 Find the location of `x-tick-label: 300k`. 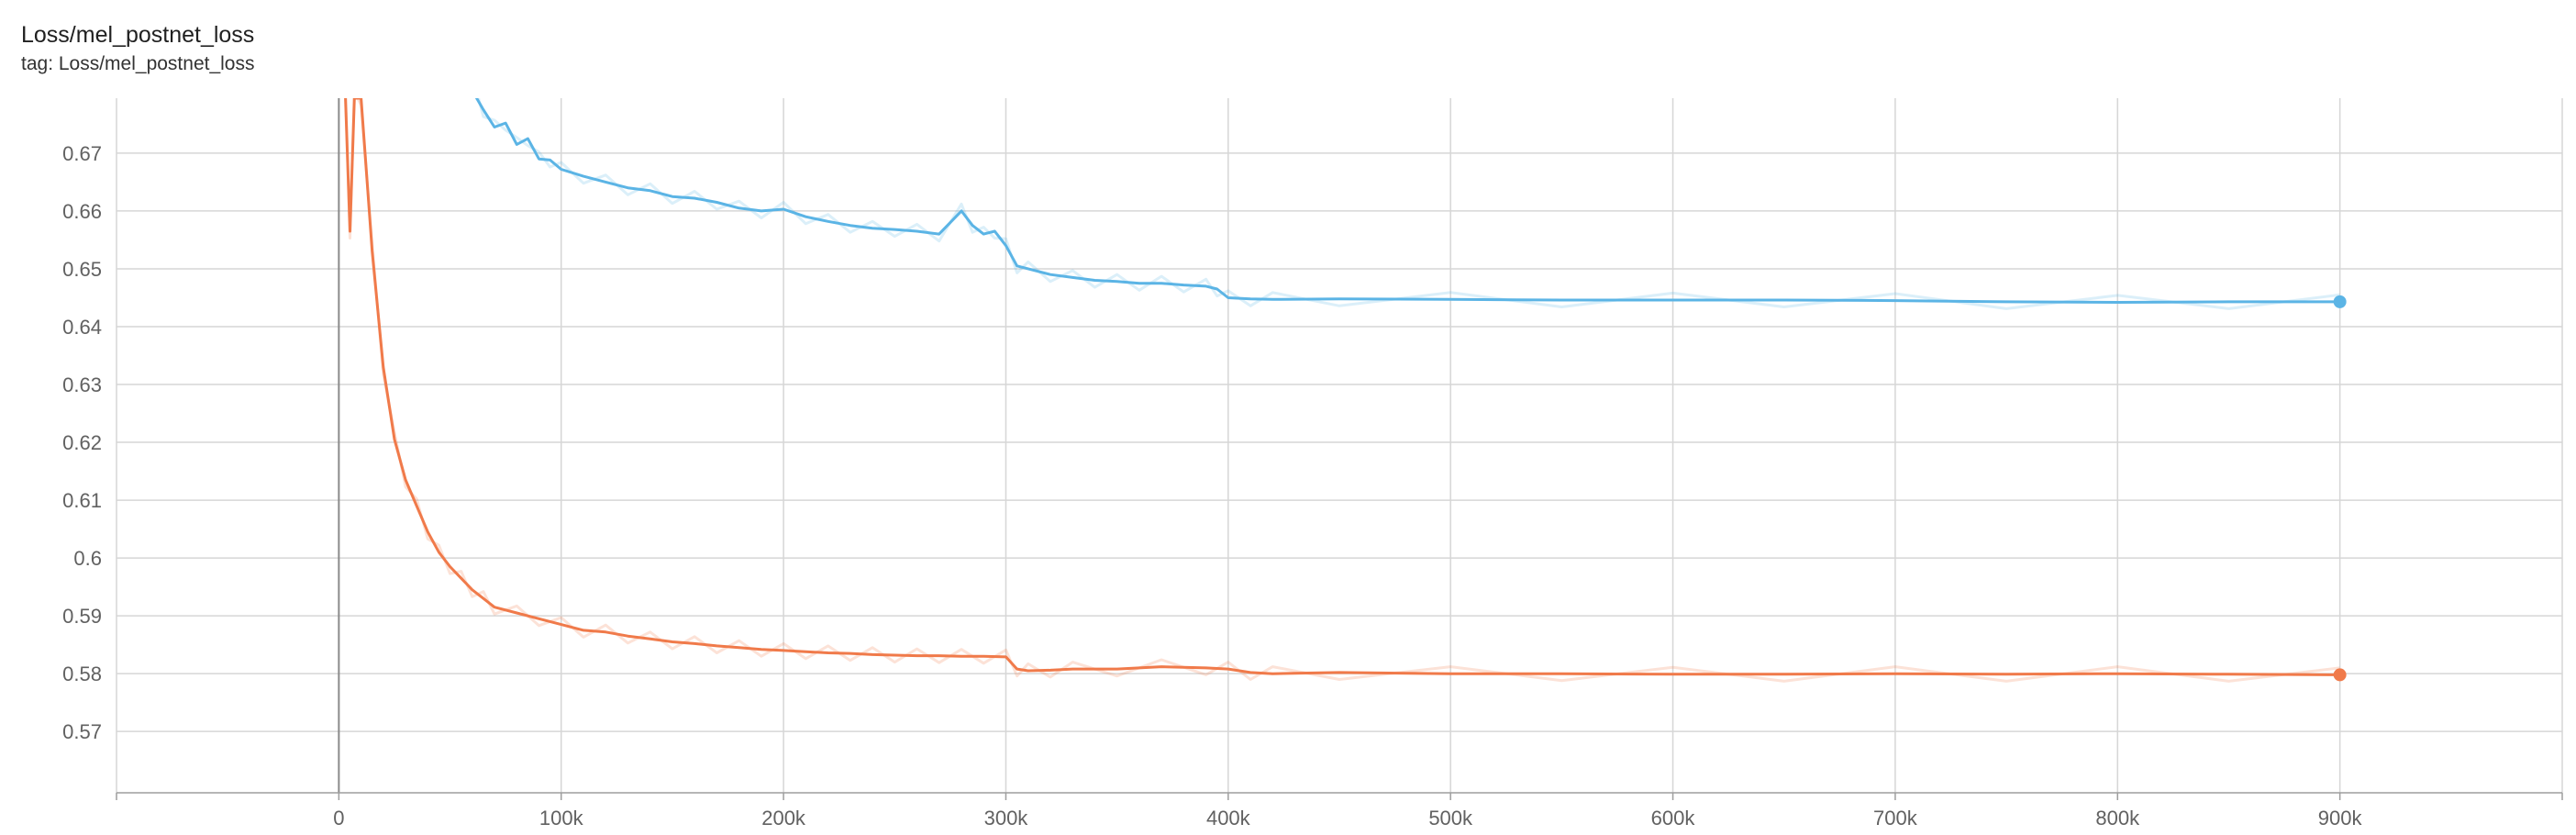

x-tick-label: 300k is located at coordinates (1006, 818).